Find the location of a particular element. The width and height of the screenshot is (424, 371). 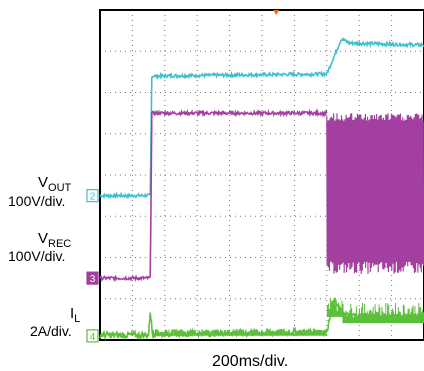

channel-markers: 2 3 4 is located at coordinates (92, 266).